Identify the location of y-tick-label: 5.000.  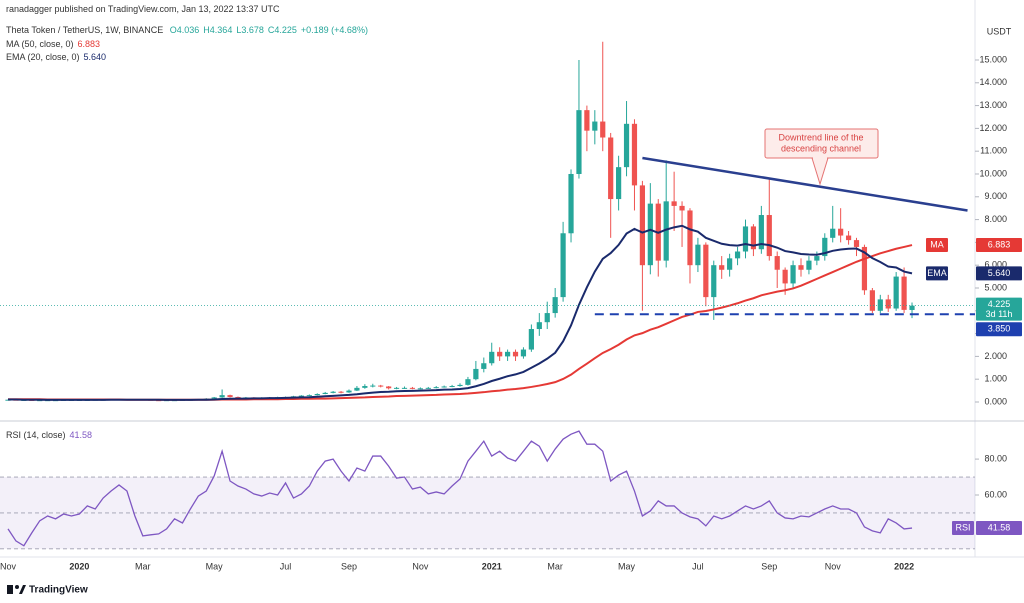
(995, 287).